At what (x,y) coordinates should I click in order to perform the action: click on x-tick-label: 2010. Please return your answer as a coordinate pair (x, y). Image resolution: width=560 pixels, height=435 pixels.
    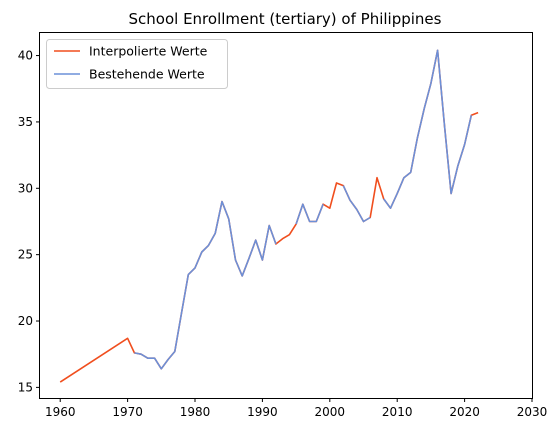
    Looking at the image, I should click on (397, 412).